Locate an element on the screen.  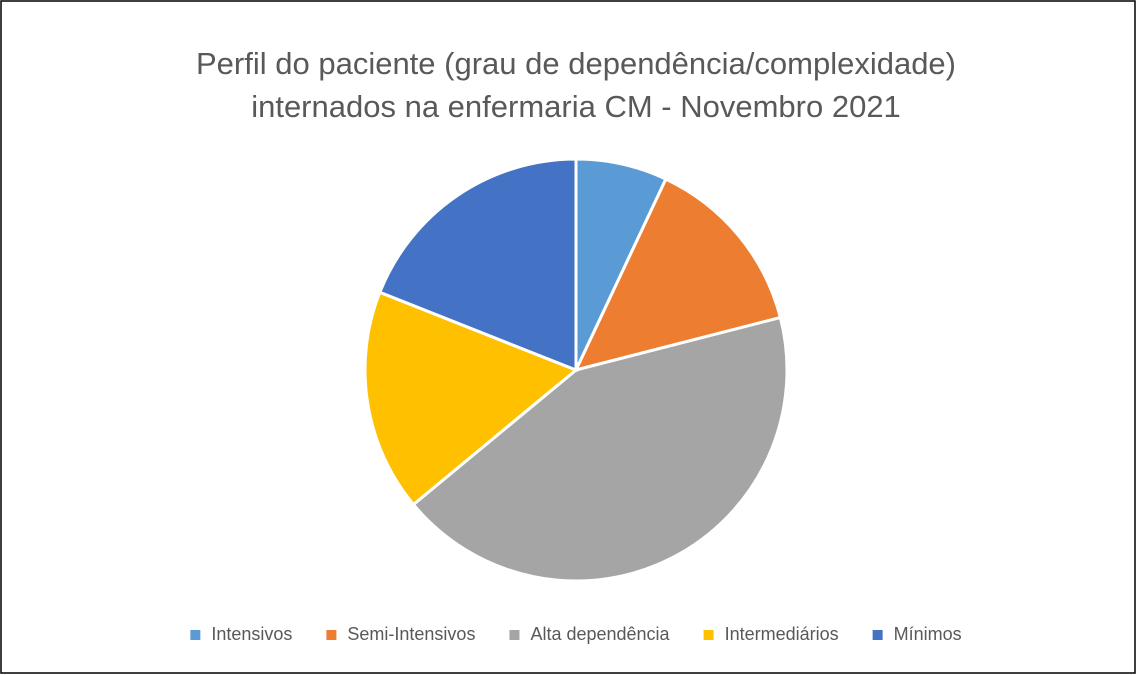
legend-label: Semi-Intensivos is located at coordinates (411, 634).